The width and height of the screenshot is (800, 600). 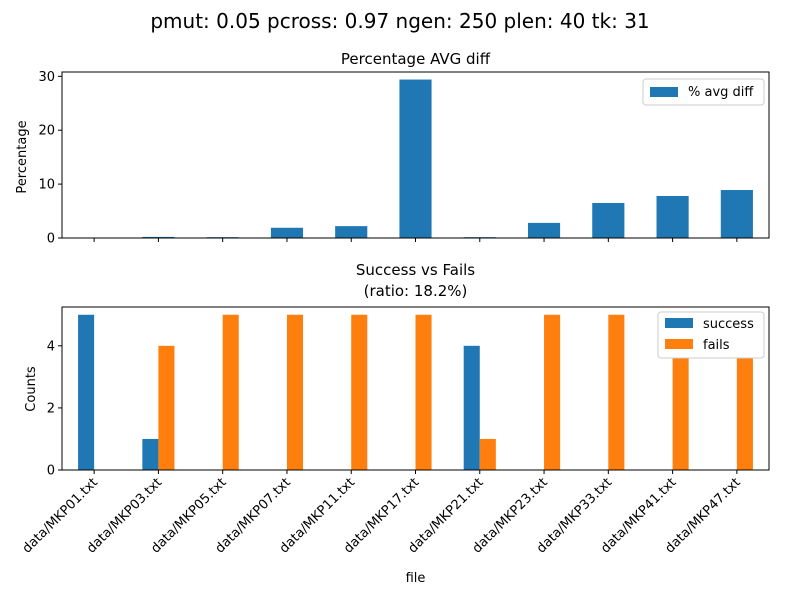 What do you see at coordinates (716, 345) in the screenshot?
I see `chart2-legend-label-fails: fails` at bounding box center [716, 345].